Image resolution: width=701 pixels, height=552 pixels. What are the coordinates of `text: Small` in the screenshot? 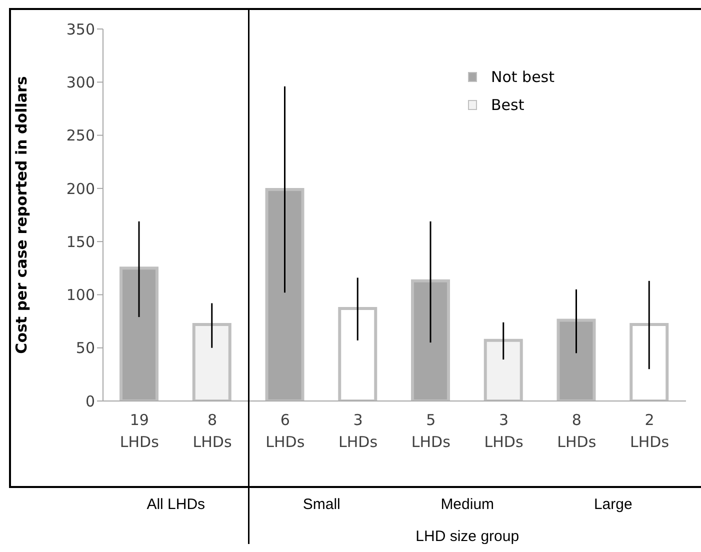 It's located at (321, 504).